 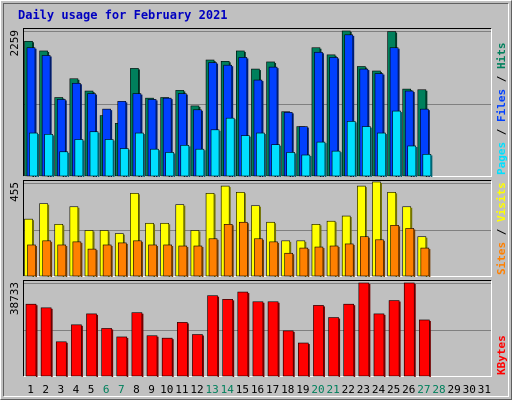 What do you see at coordinates (363, 389) in the screenshot?
I see `x-tick-label-day-23: 23` at bounding box center [363, 389].